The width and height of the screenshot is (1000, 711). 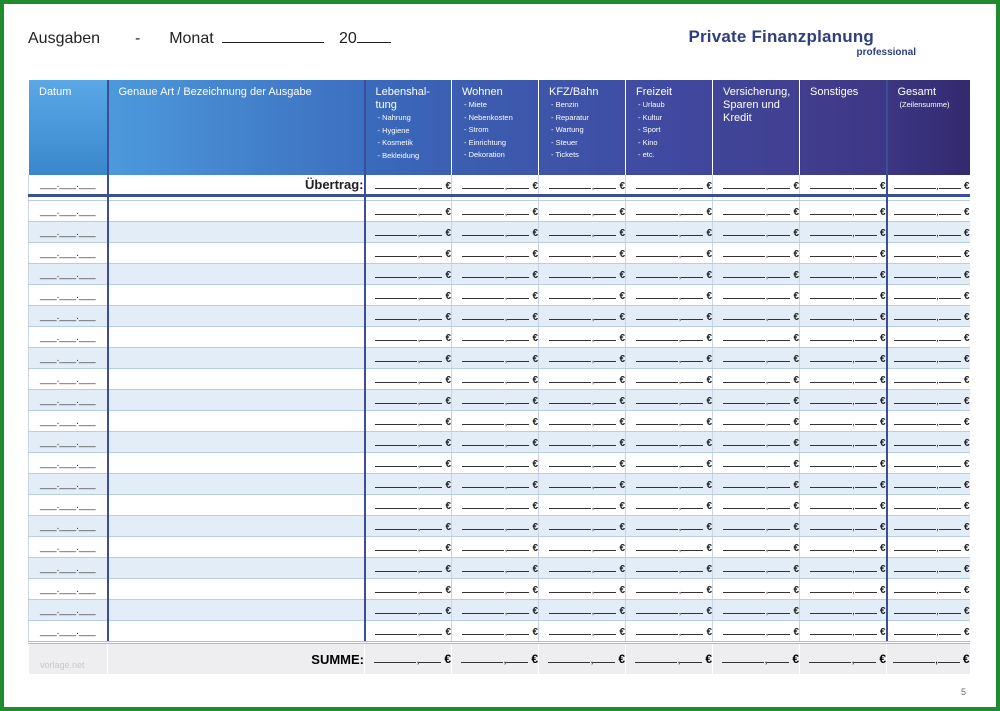 What do you see at coordinates (273, 35) in the screenshot?
I see `month-blank` at bounding box center [273, 35].